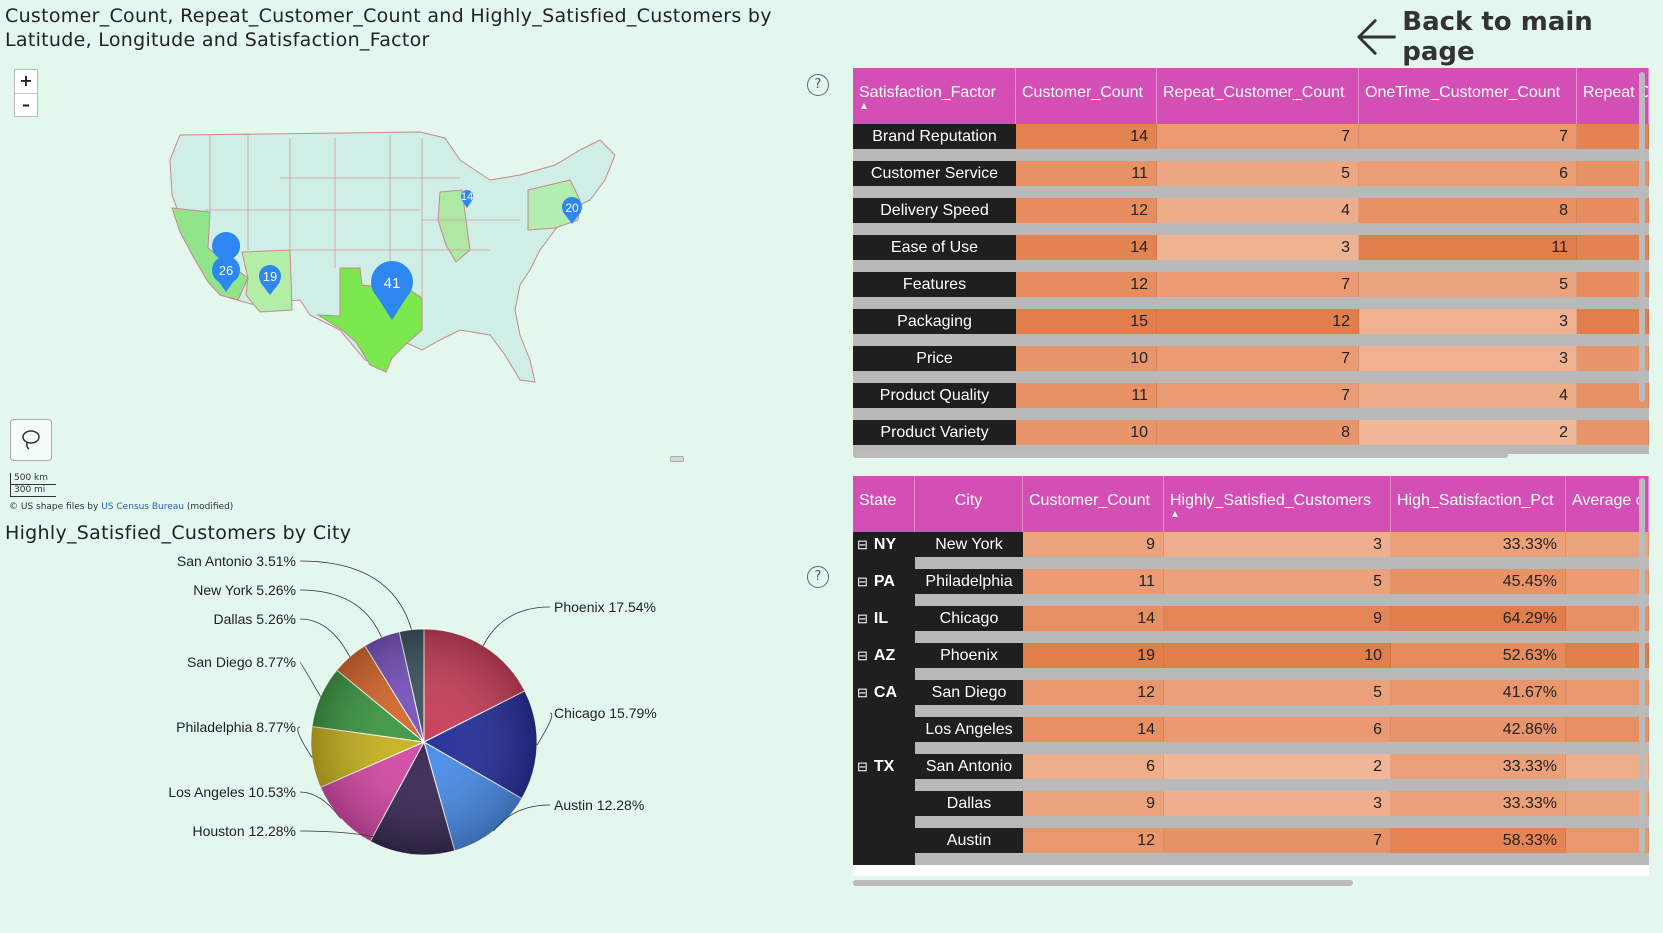  I want to click on table-row: ⊟ PA Philadelphia 11 5 45.45%, so click(1251, 587).